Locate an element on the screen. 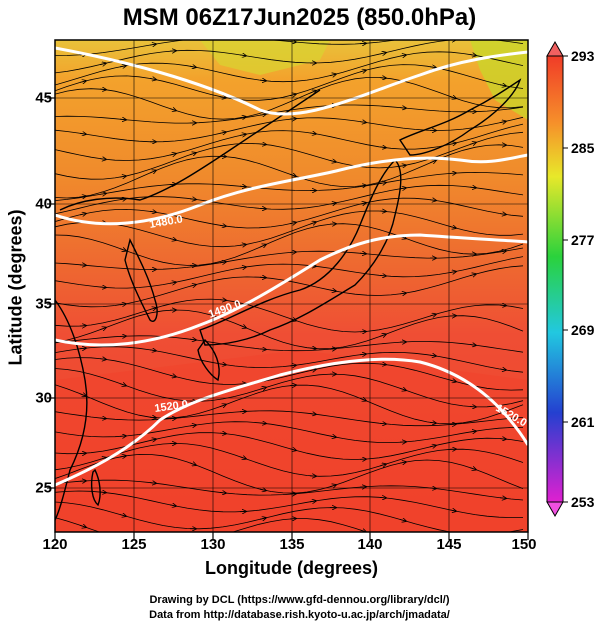 This screenshot has height=625, width=599. colorbar-tick-label: 261 is located at coordinates (583, 422).